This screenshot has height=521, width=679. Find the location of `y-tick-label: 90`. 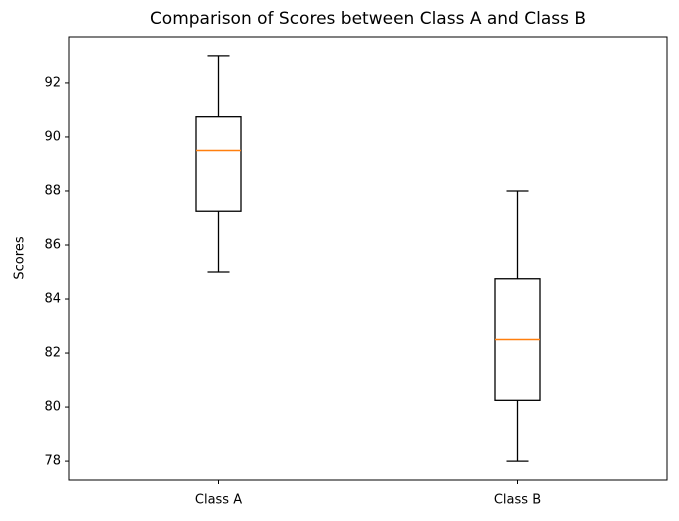

y-tick-label: 90 is located at coordinates (52, 136).